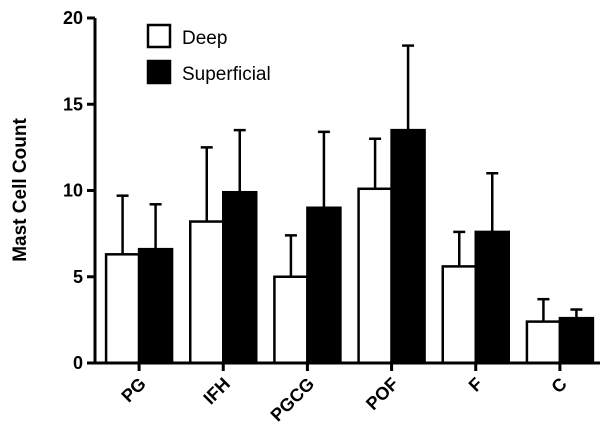  What do you see at coordinates (543, 342) in the screenshot?
I see `bar-deep-c` at bounding box center [543, 342].